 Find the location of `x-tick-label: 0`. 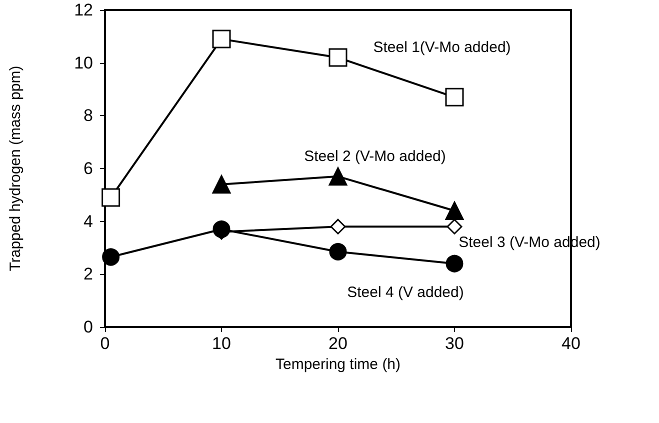

x-tick-label: 0 is located at coordinates (105, 343).